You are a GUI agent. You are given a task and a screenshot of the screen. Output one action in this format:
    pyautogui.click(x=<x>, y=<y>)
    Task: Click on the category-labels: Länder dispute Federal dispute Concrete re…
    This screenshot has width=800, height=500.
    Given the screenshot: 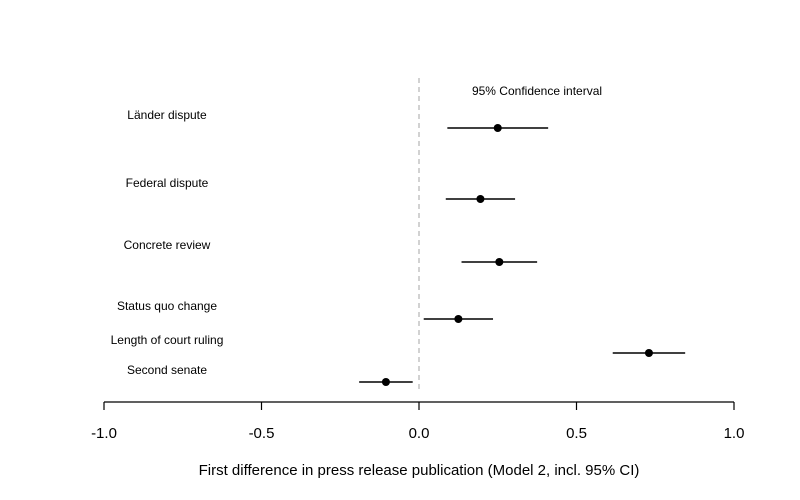 What is the action you would take?
    pyautogui.click(x=167, y=242)
    